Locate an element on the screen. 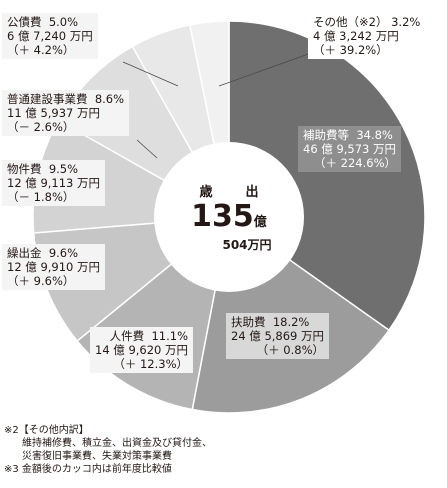 Image resolution: width=447 pixels, height=488 pixels. slice-label-koushaihi: 公債費 5.0% 6 億 7,240 万円 （＋ 4.2%） is located at coordinates (50, 36).